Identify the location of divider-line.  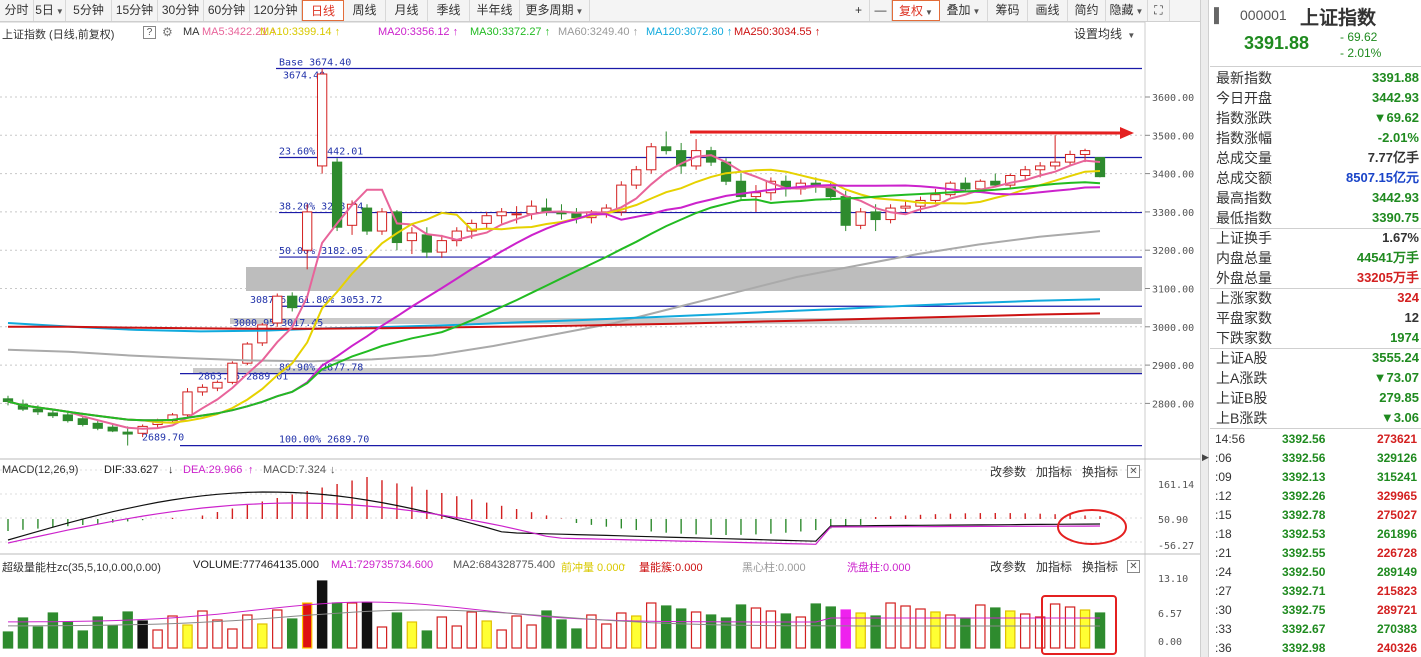
(1315, 66).